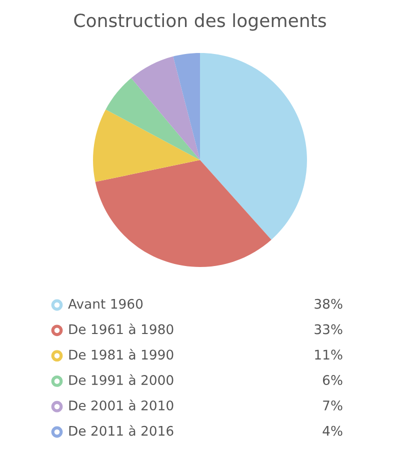 The image size is (397, 456). I want to click on legend-label: De 1961 à 1980, so click(121, 328).